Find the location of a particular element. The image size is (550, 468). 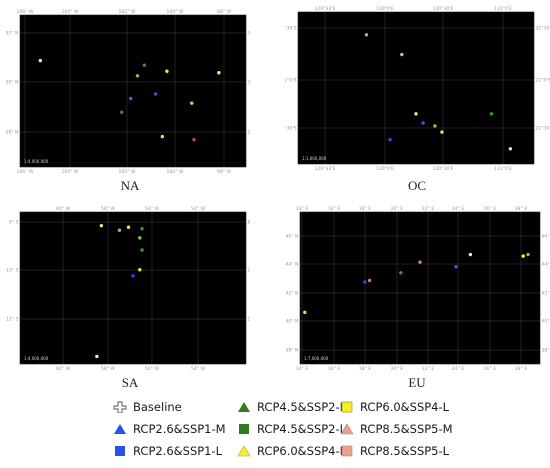

x-tick-label: 22° E is located at coordinates (428, 369).